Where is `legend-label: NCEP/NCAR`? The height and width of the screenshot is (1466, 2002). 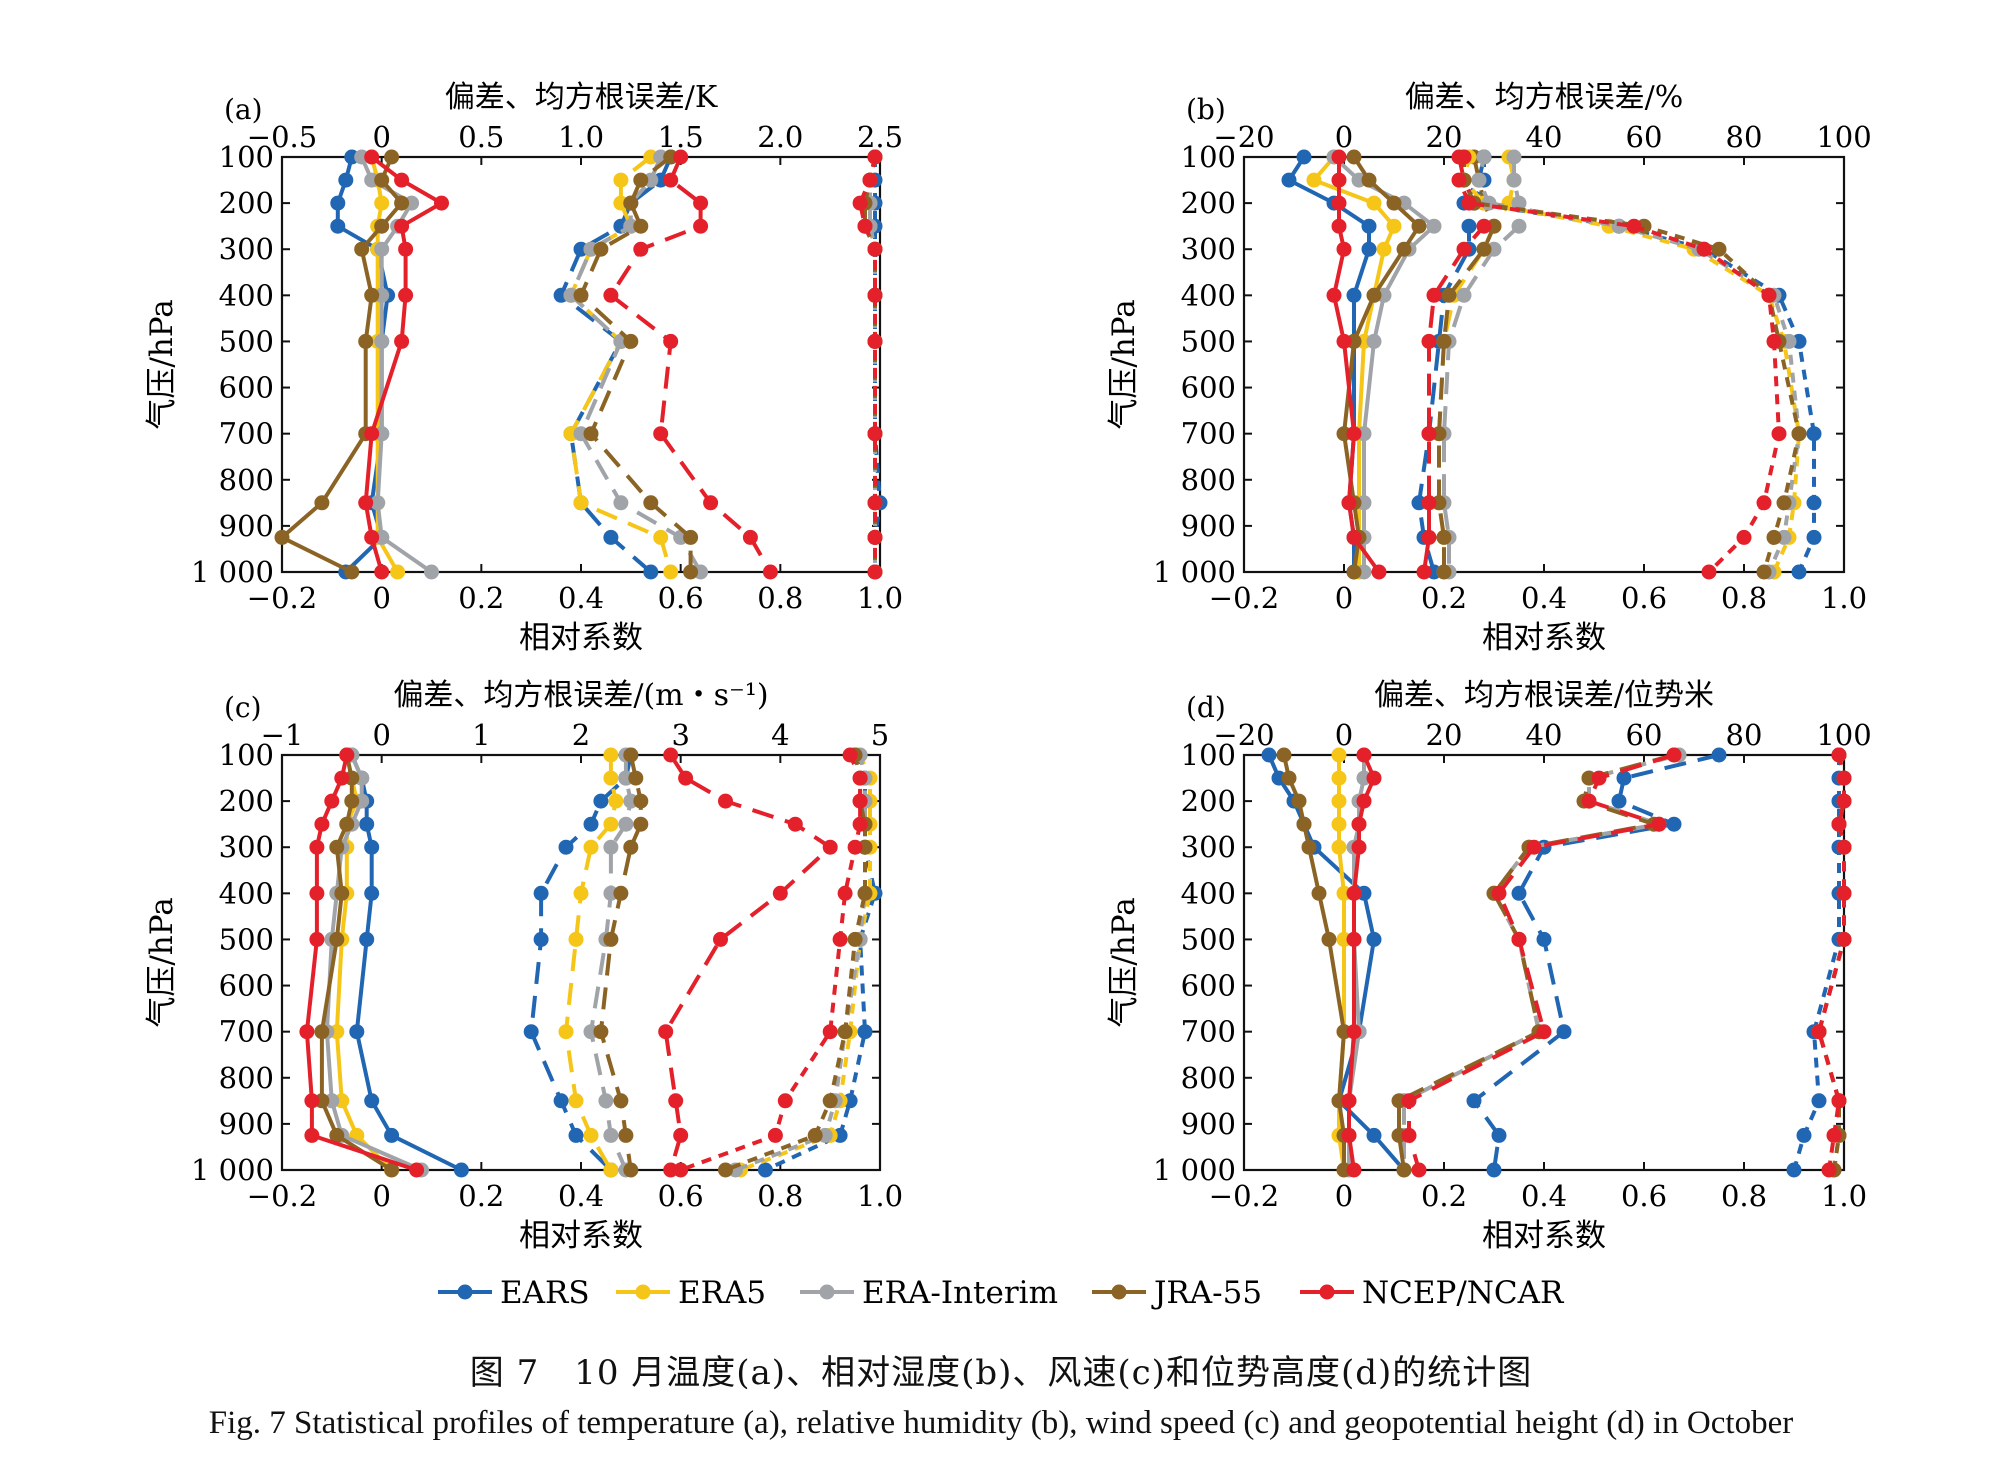
legend-label: NCEP/NCAR is located at coordinates (1463, 1293).